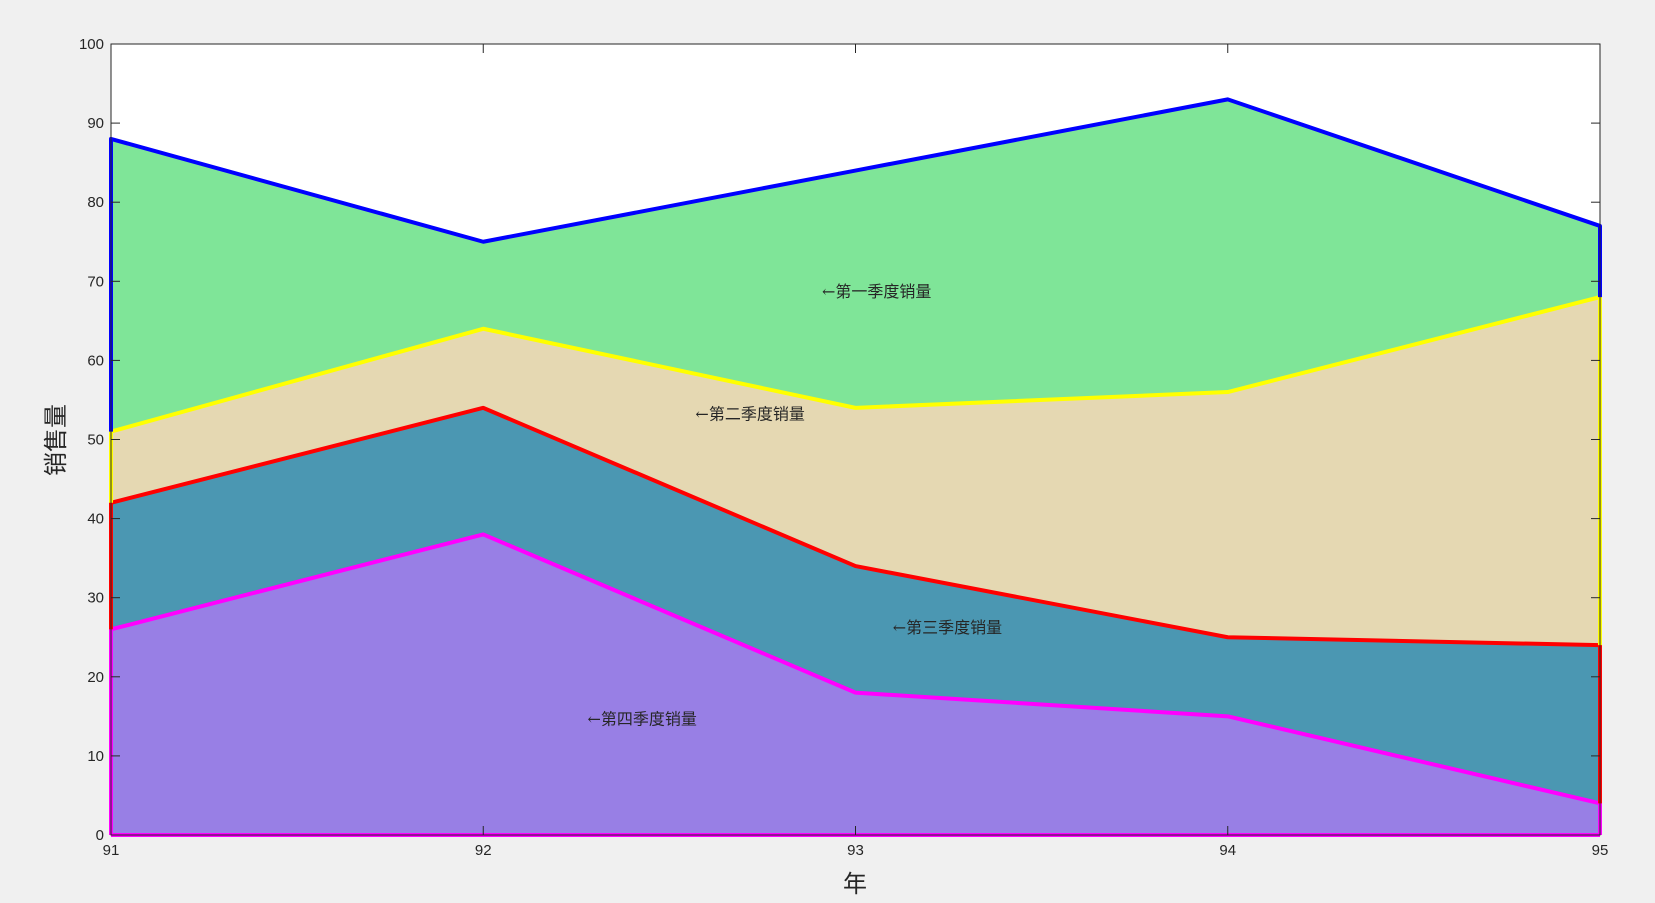 This screenshot has height=903, width=1655. I want to click on y-tick-label: 90, so click(95, 123).